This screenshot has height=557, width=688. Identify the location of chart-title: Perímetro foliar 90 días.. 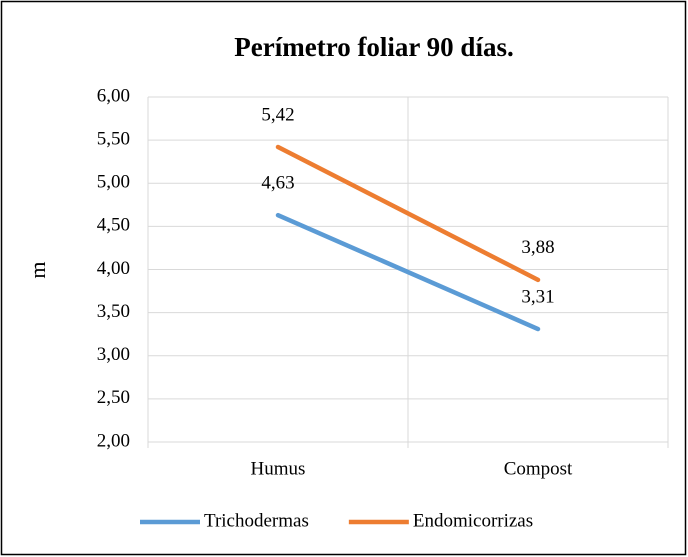
(373, 47).